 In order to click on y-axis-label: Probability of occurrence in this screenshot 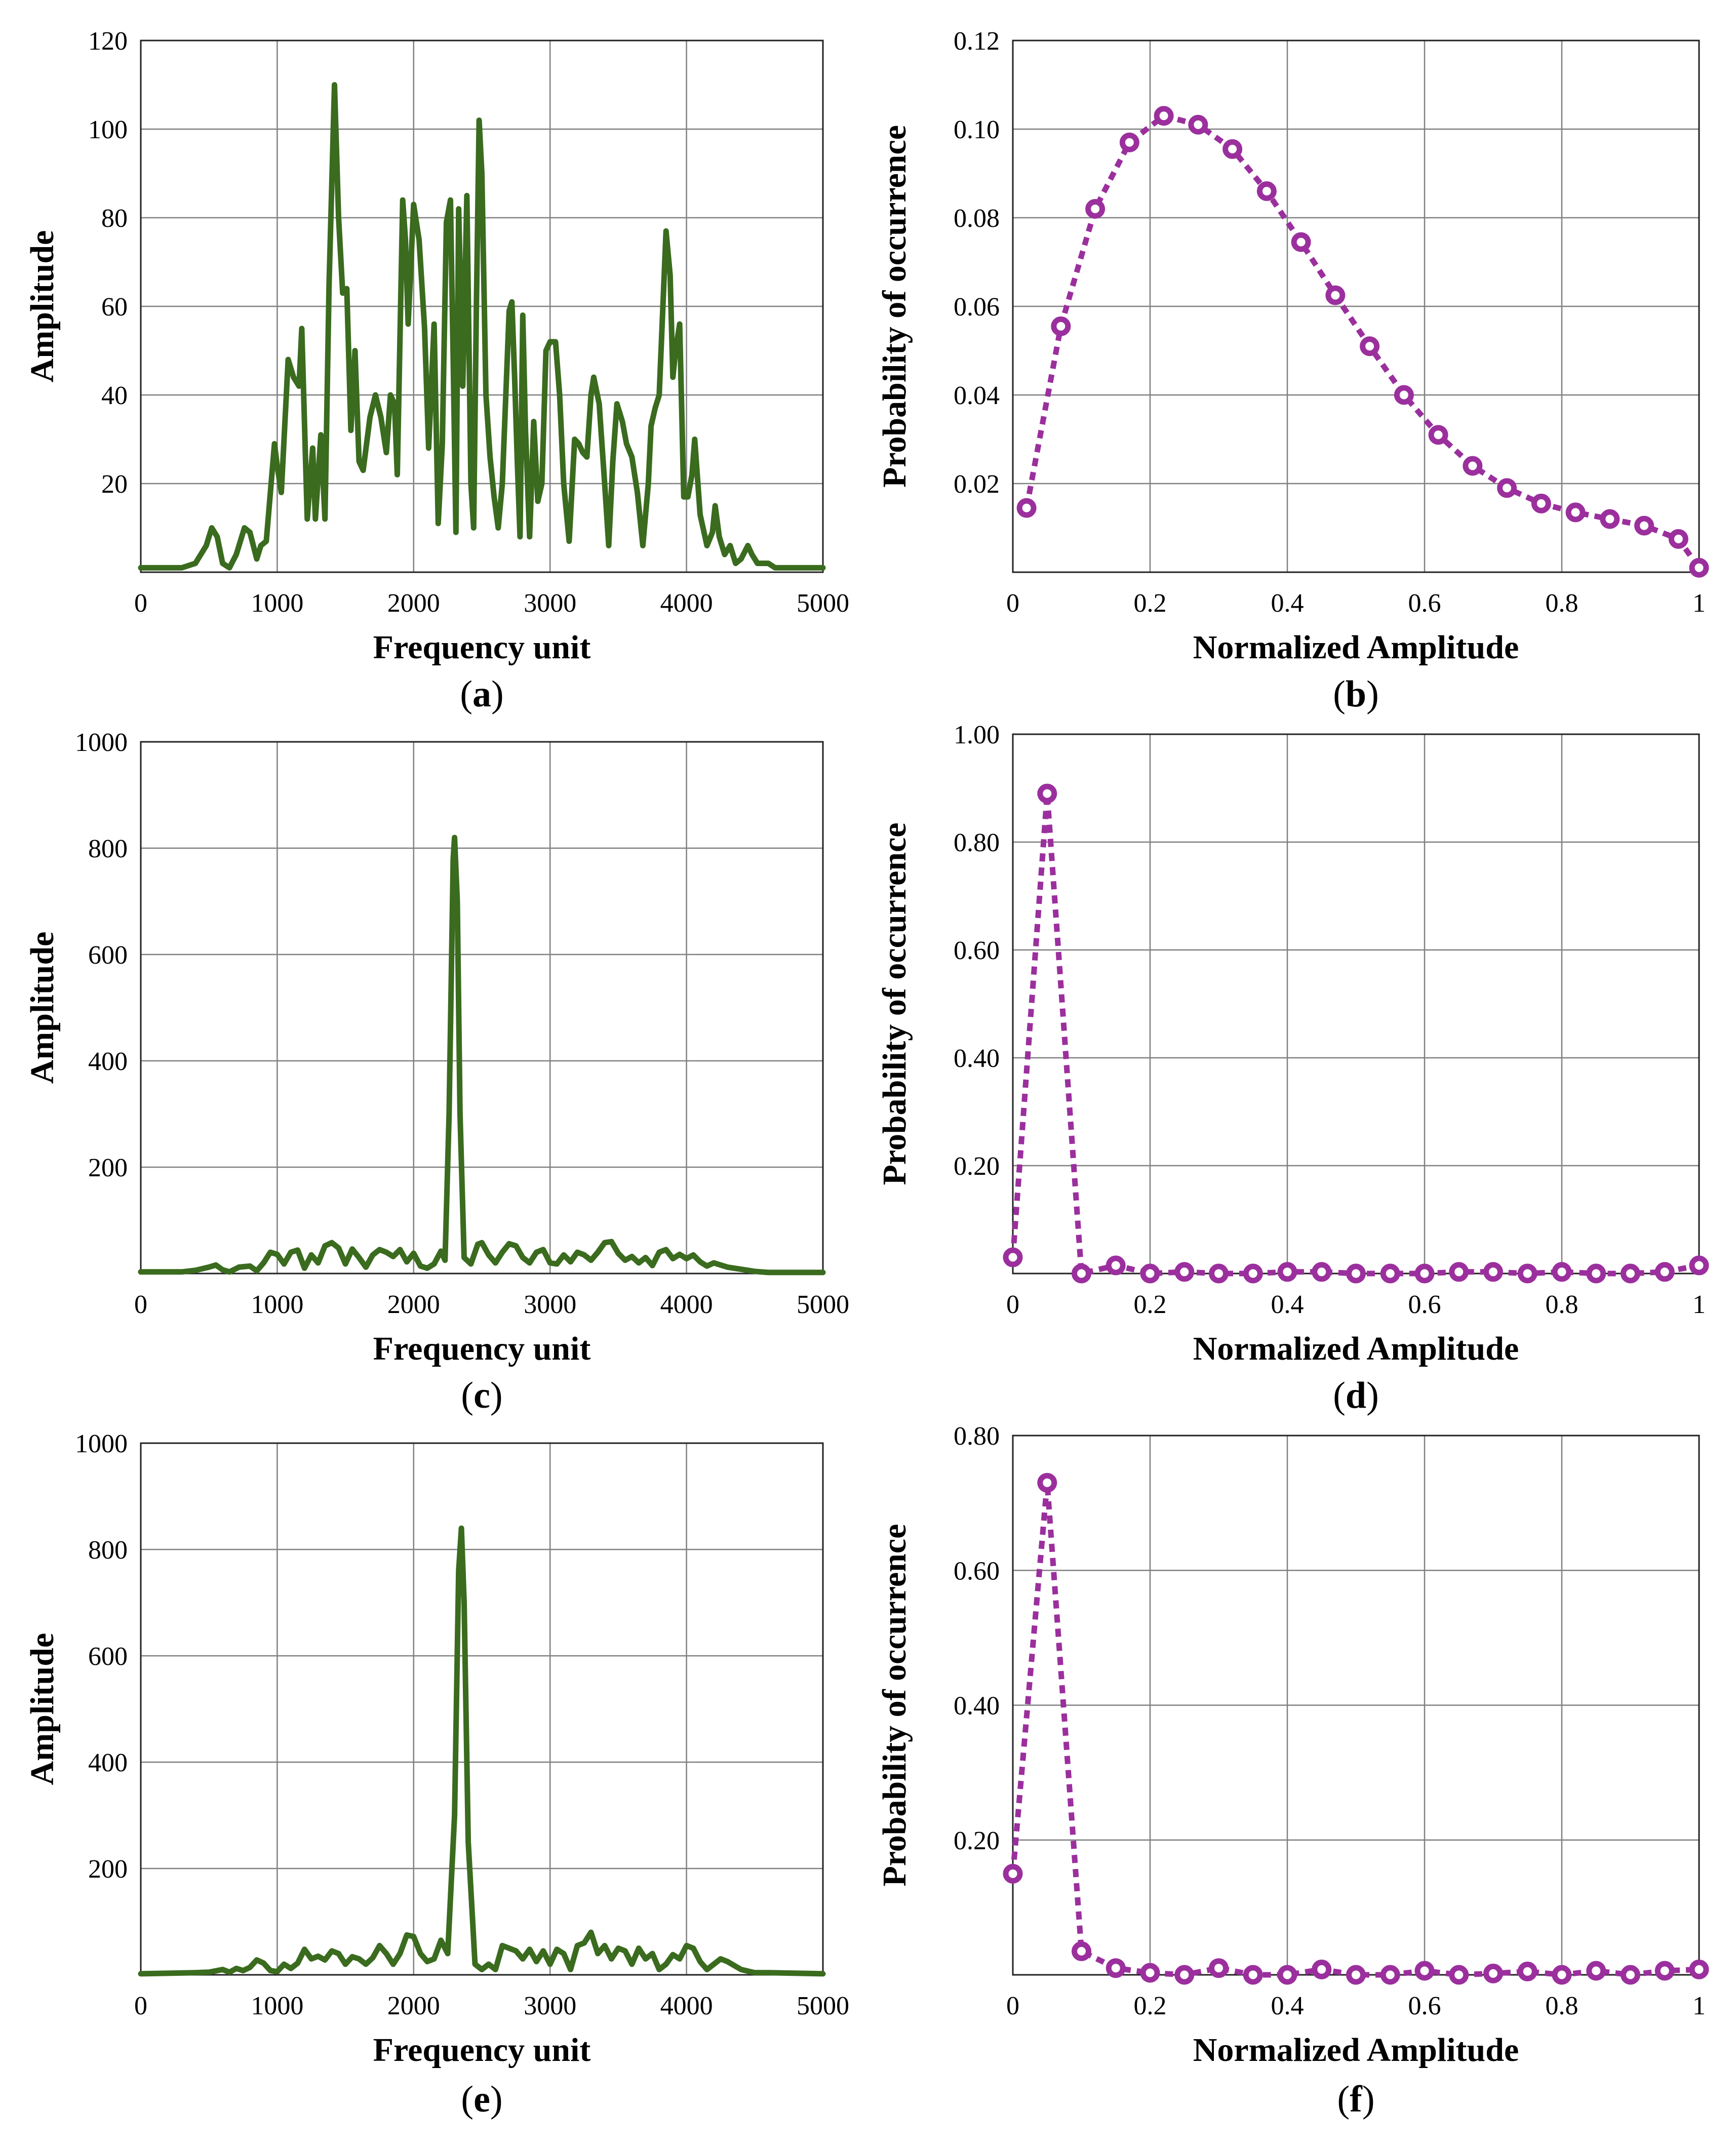, I will do `click(894, 306)`.